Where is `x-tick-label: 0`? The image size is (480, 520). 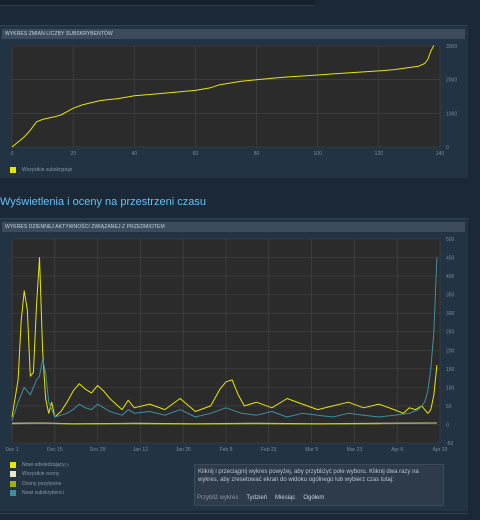 x-tick-label: 0 is located at coordinates (12, 154).